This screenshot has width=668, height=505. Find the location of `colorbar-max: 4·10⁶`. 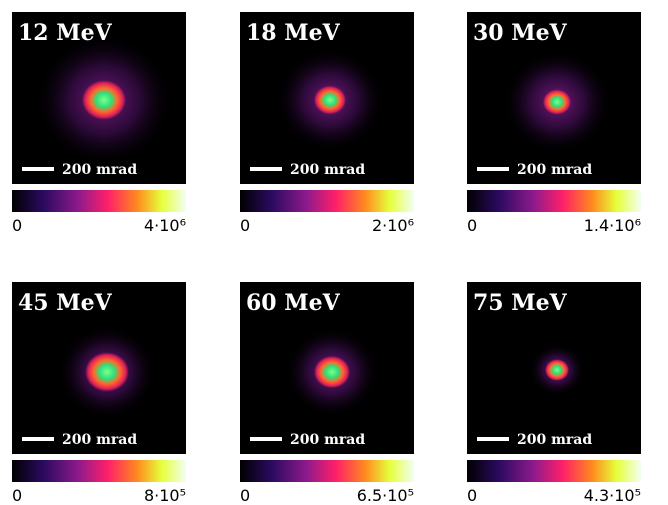

colorbar-max: 4·10⁶ is located at coordinates (165, 225).